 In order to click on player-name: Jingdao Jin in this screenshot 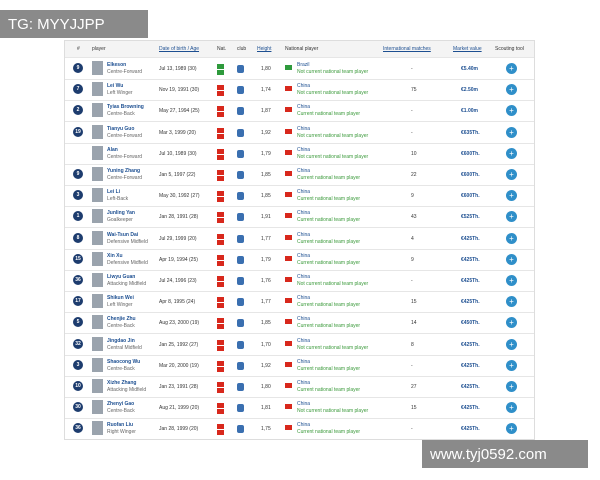, I will do `click(121, 340)`.